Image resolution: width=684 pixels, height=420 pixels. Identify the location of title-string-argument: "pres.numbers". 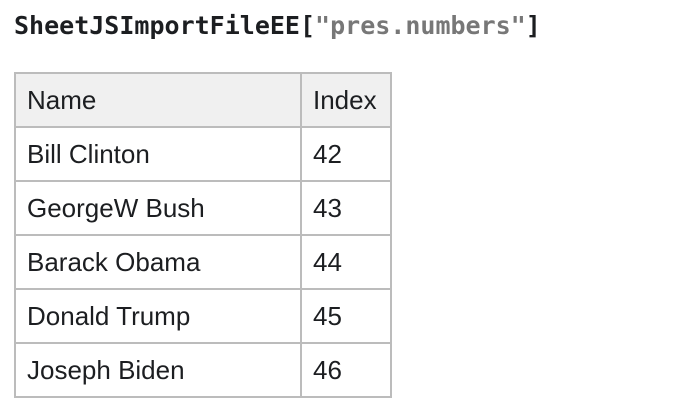
(420, 25).